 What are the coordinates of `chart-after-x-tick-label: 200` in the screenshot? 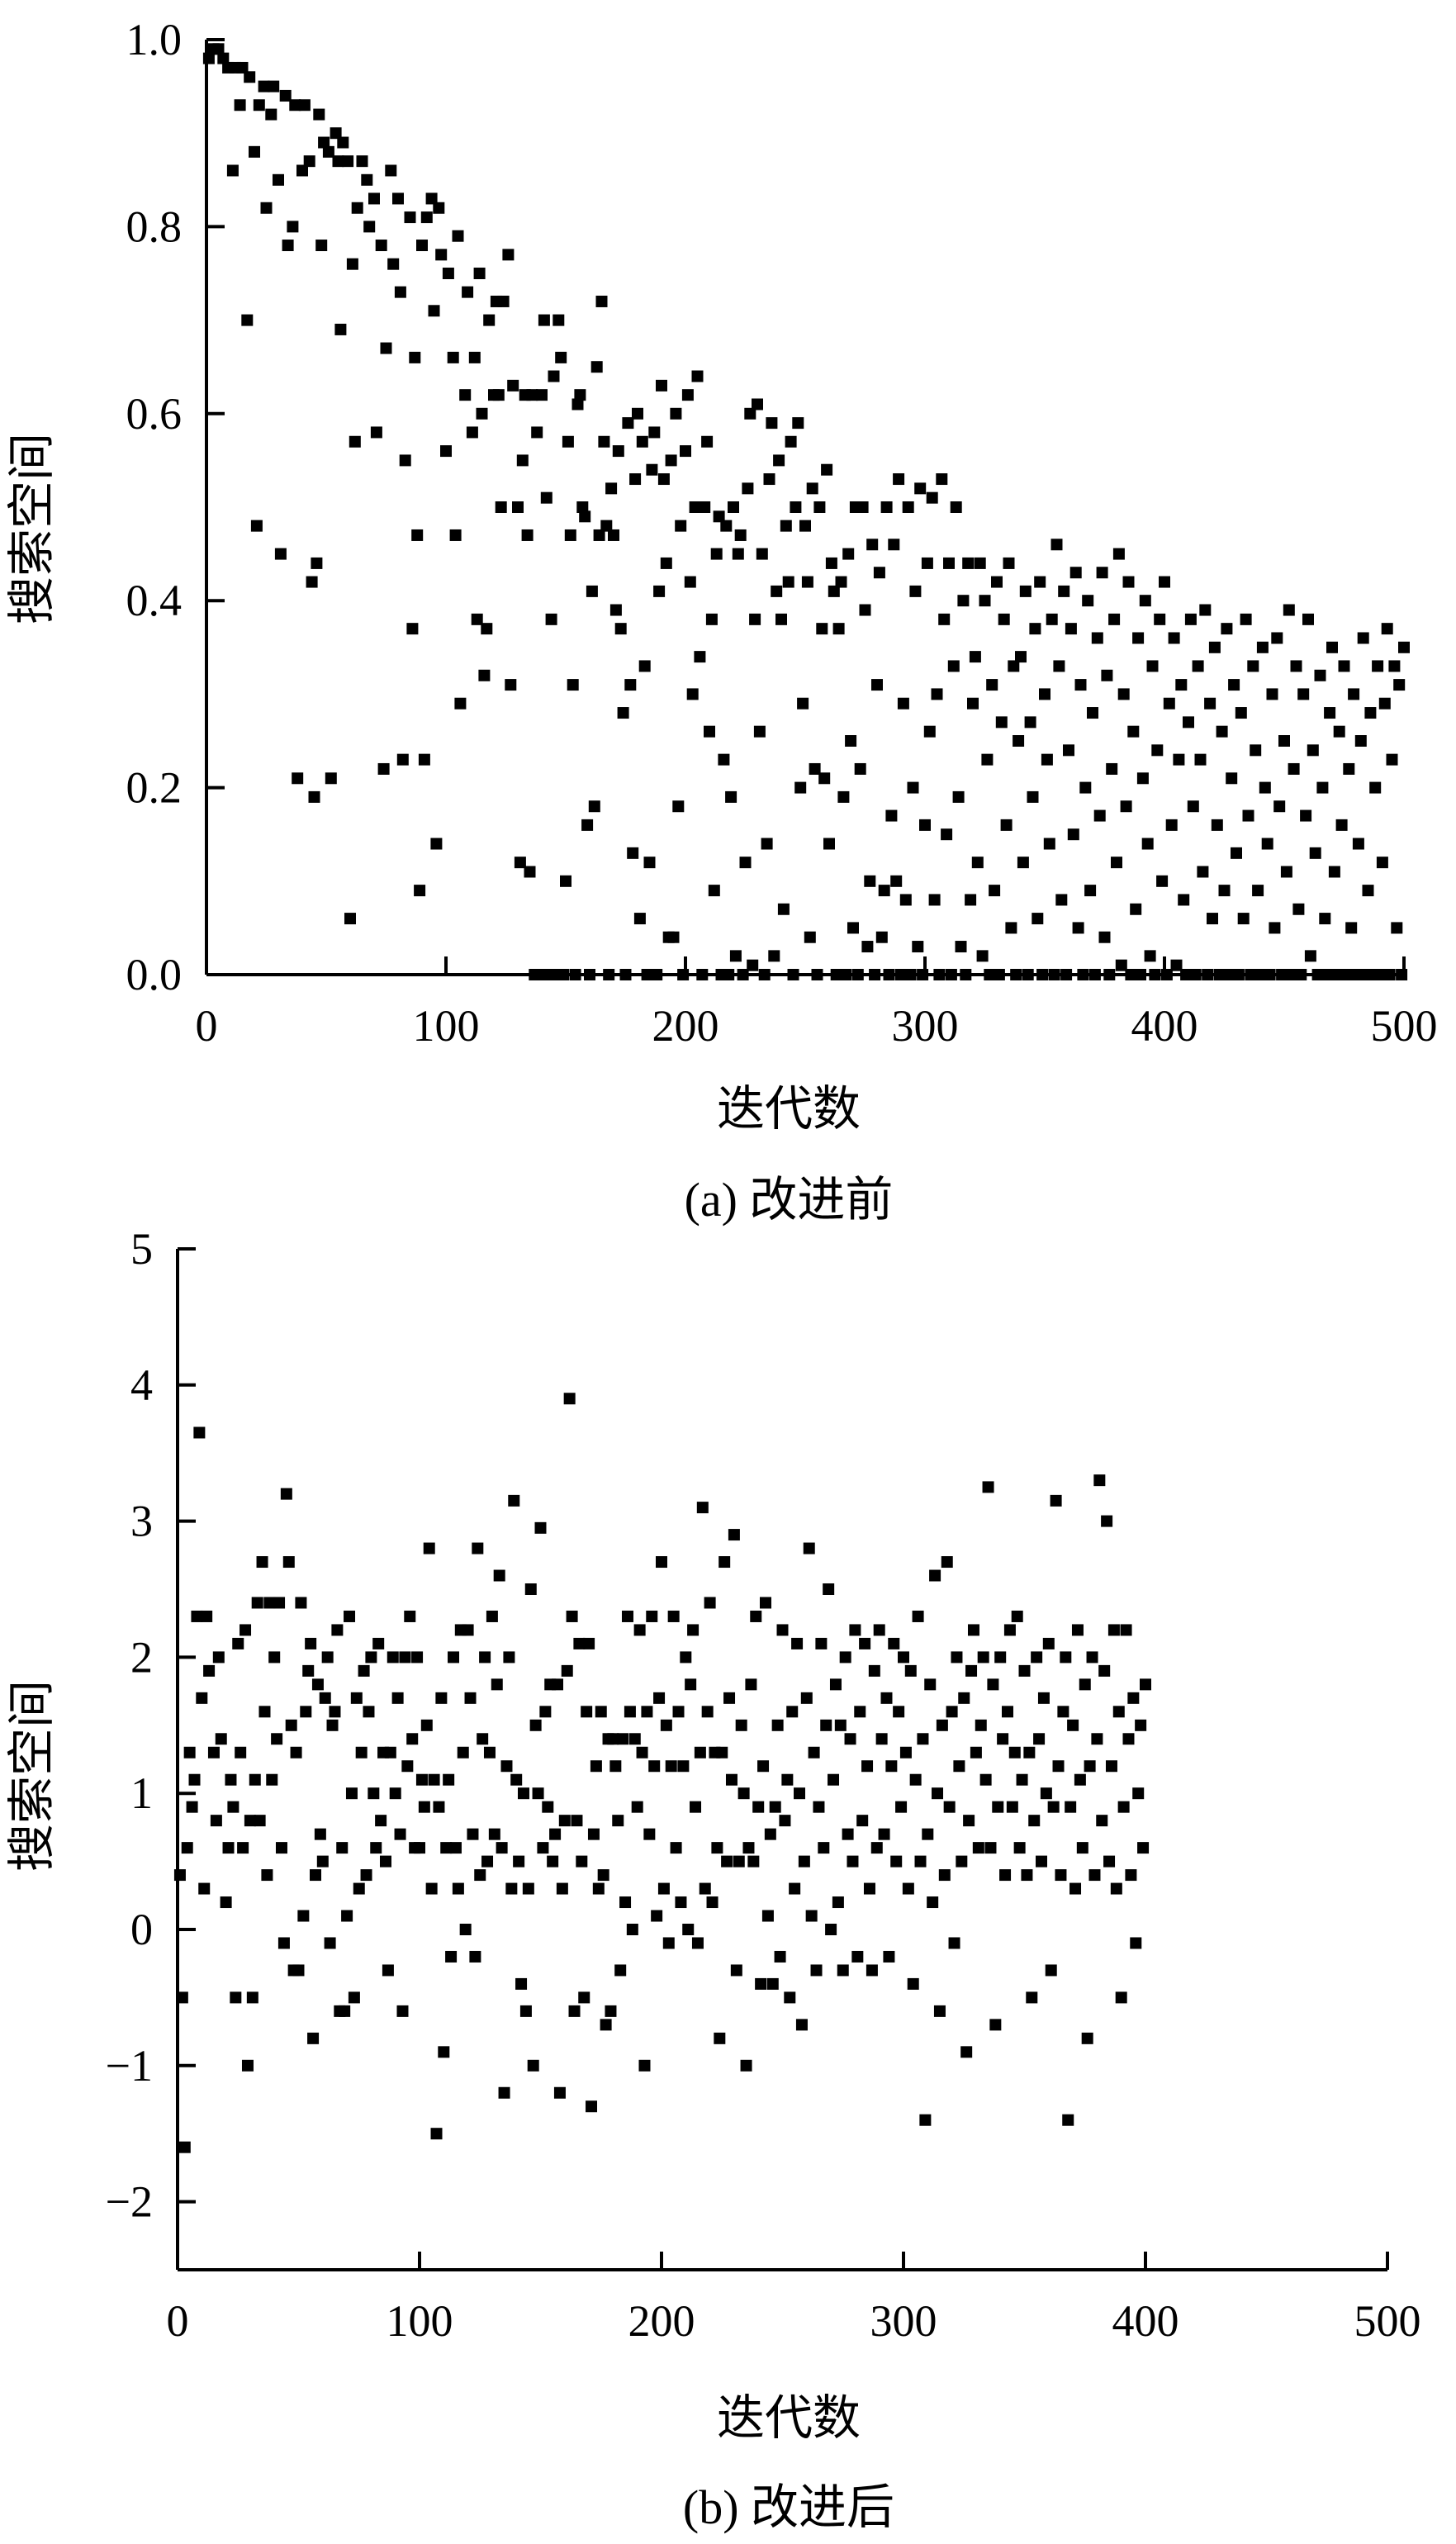 It's located at (661, 2321).